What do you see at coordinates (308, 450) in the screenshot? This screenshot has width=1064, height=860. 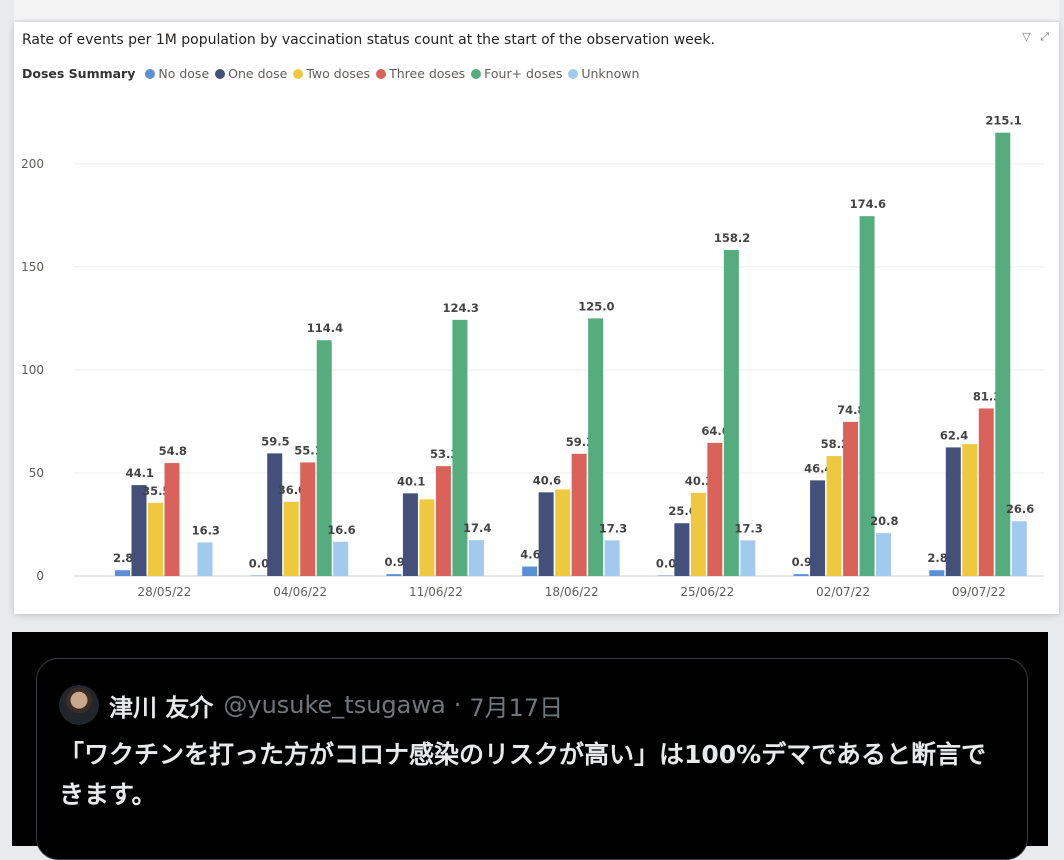 I see `data-label: 55.1` at bounding box center [308, 450].